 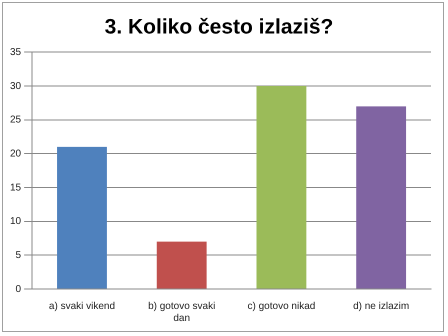 I want to click on y-tick-label: 25, so click(x=16, y=120).